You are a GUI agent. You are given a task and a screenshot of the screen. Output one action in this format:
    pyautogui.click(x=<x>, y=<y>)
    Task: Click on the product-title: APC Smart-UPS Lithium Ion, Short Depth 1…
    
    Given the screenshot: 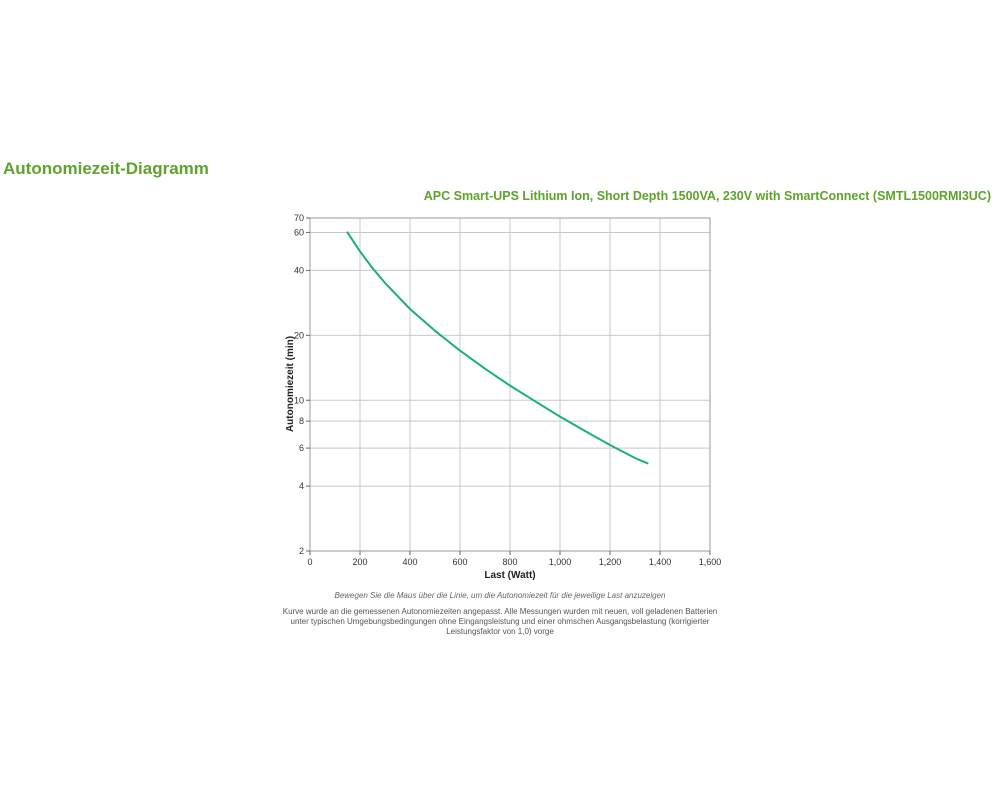 What is the action you would take?
    pyautogui.click(x=707, y=196)
    